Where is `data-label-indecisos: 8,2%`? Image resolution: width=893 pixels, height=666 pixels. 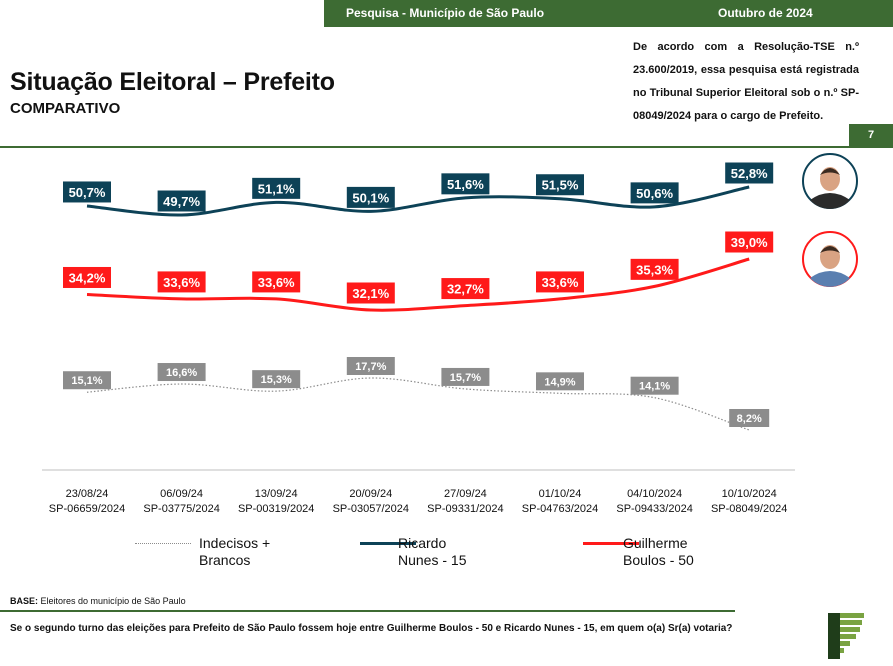 data-label-indecisos: 8,2% is located at coordinates (749, 418).